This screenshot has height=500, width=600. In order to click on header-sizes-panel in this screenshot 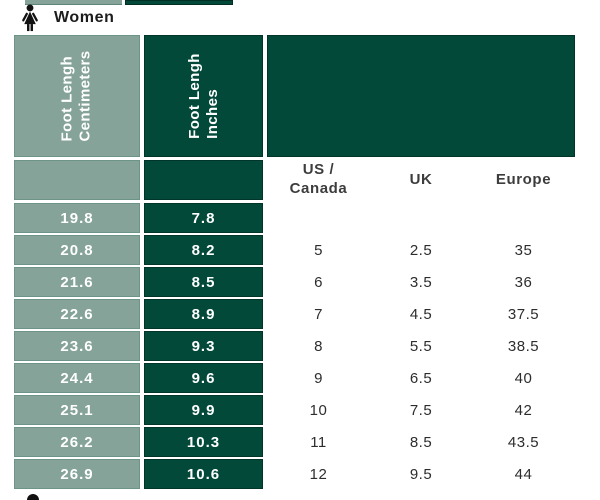, I will do `click(421, 96)`.